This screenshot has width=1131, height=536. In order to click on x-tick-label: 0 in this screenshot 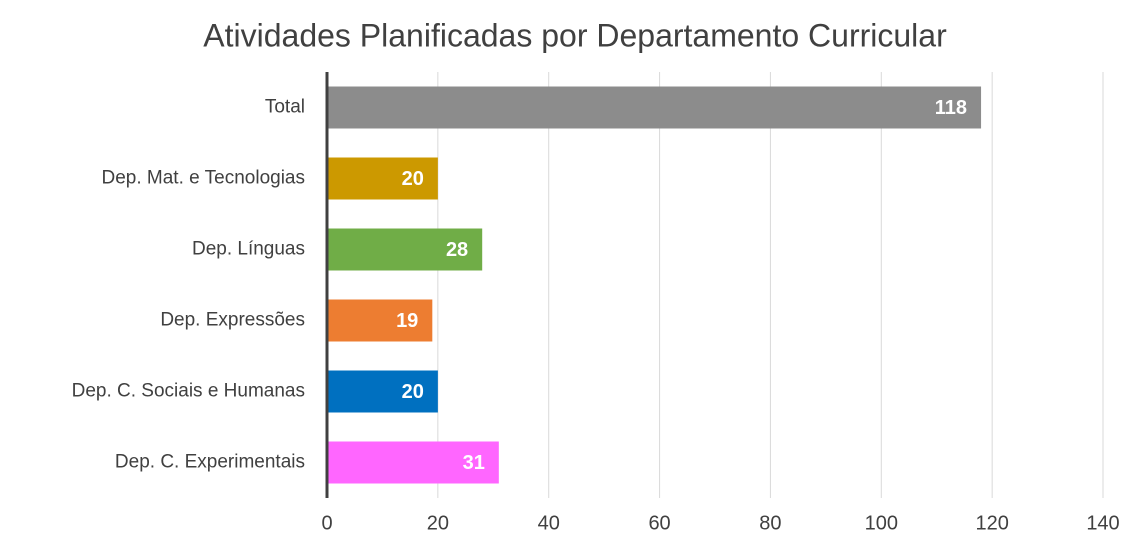, I will do `click(326, 523)`.